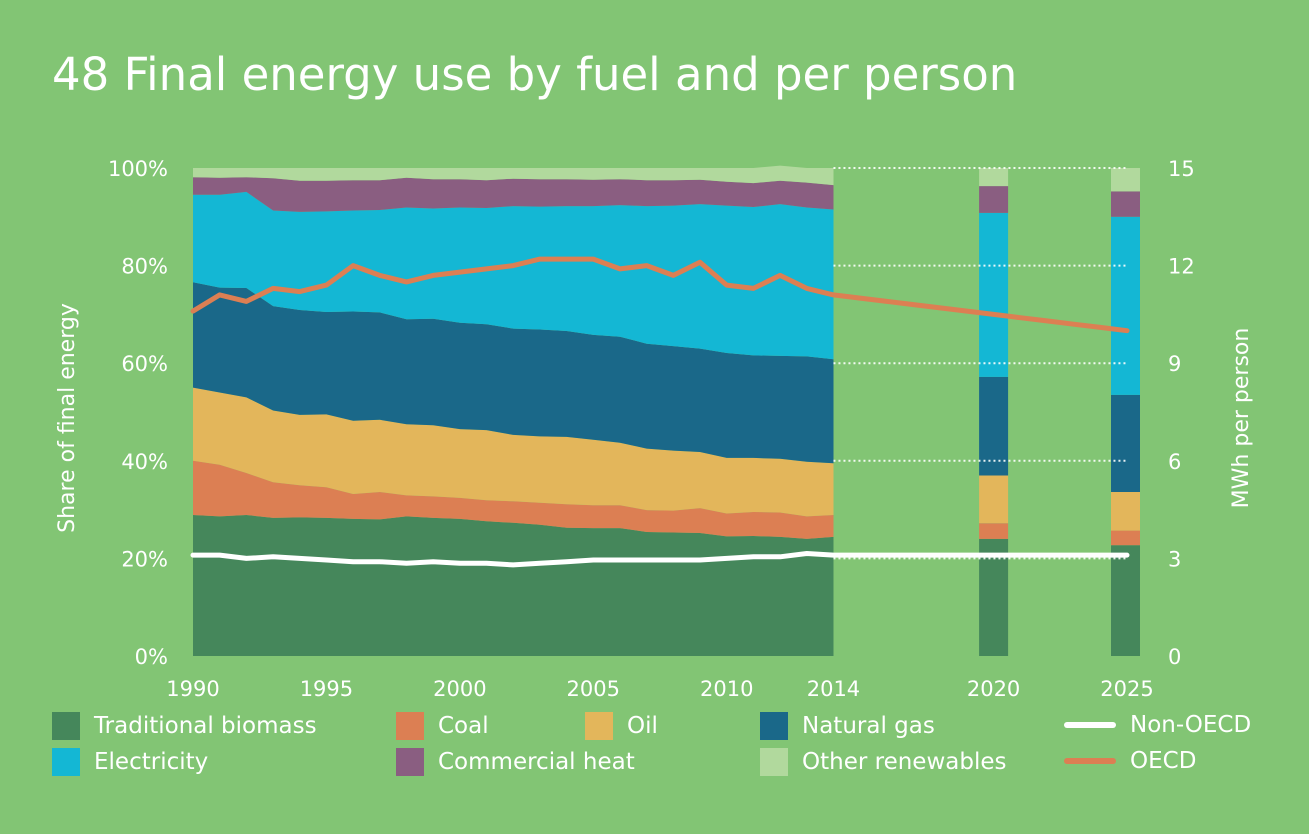  I want to click on gridlines, so click(980, 363).